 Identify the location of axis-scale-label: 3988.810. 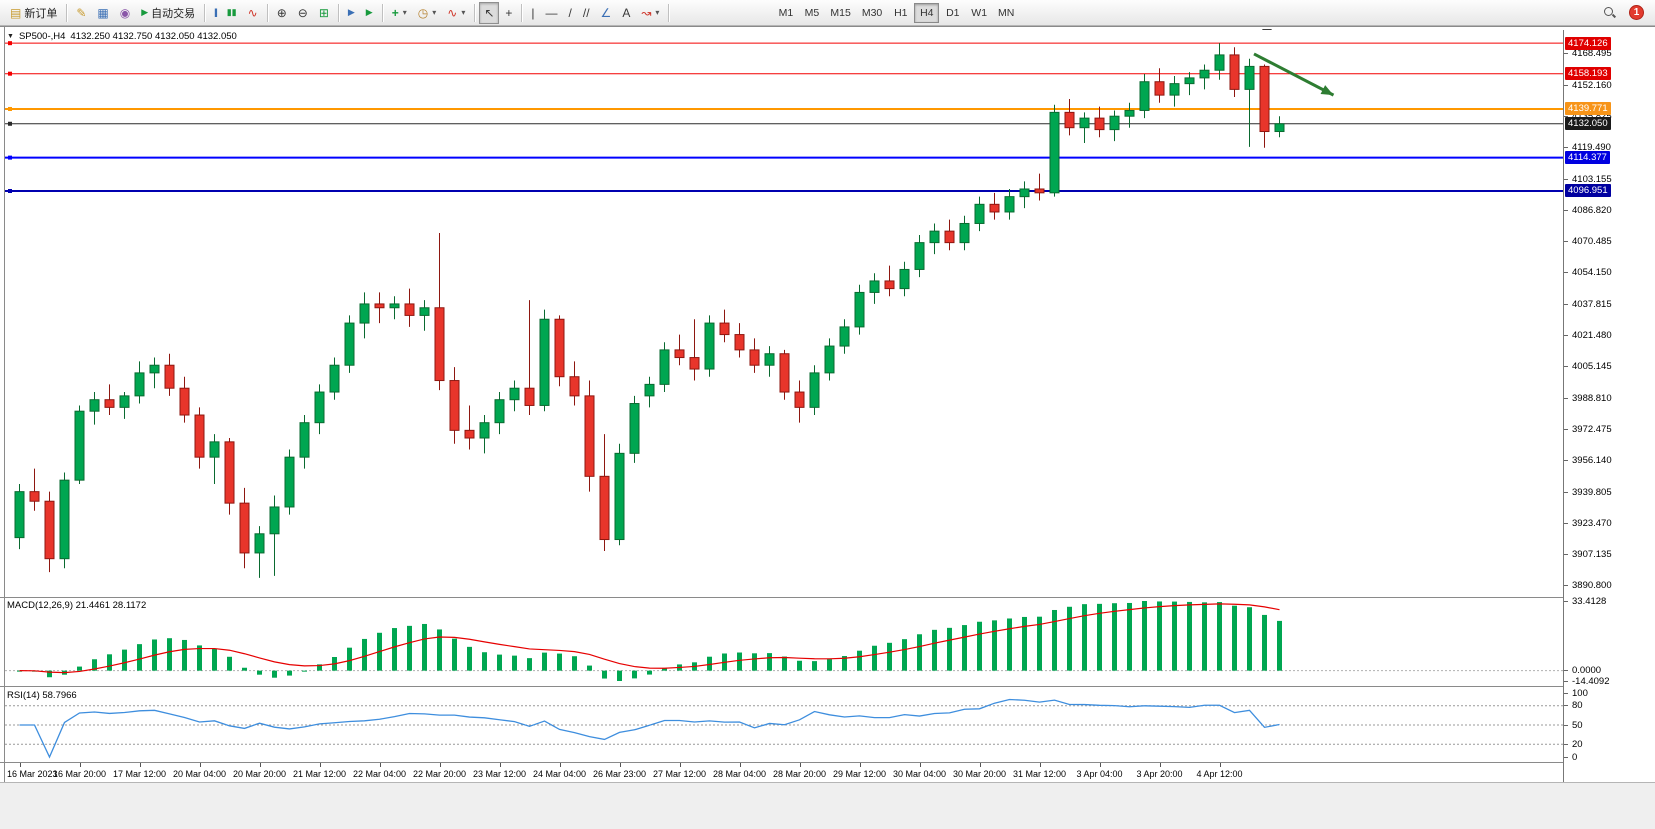
(1588, 398).